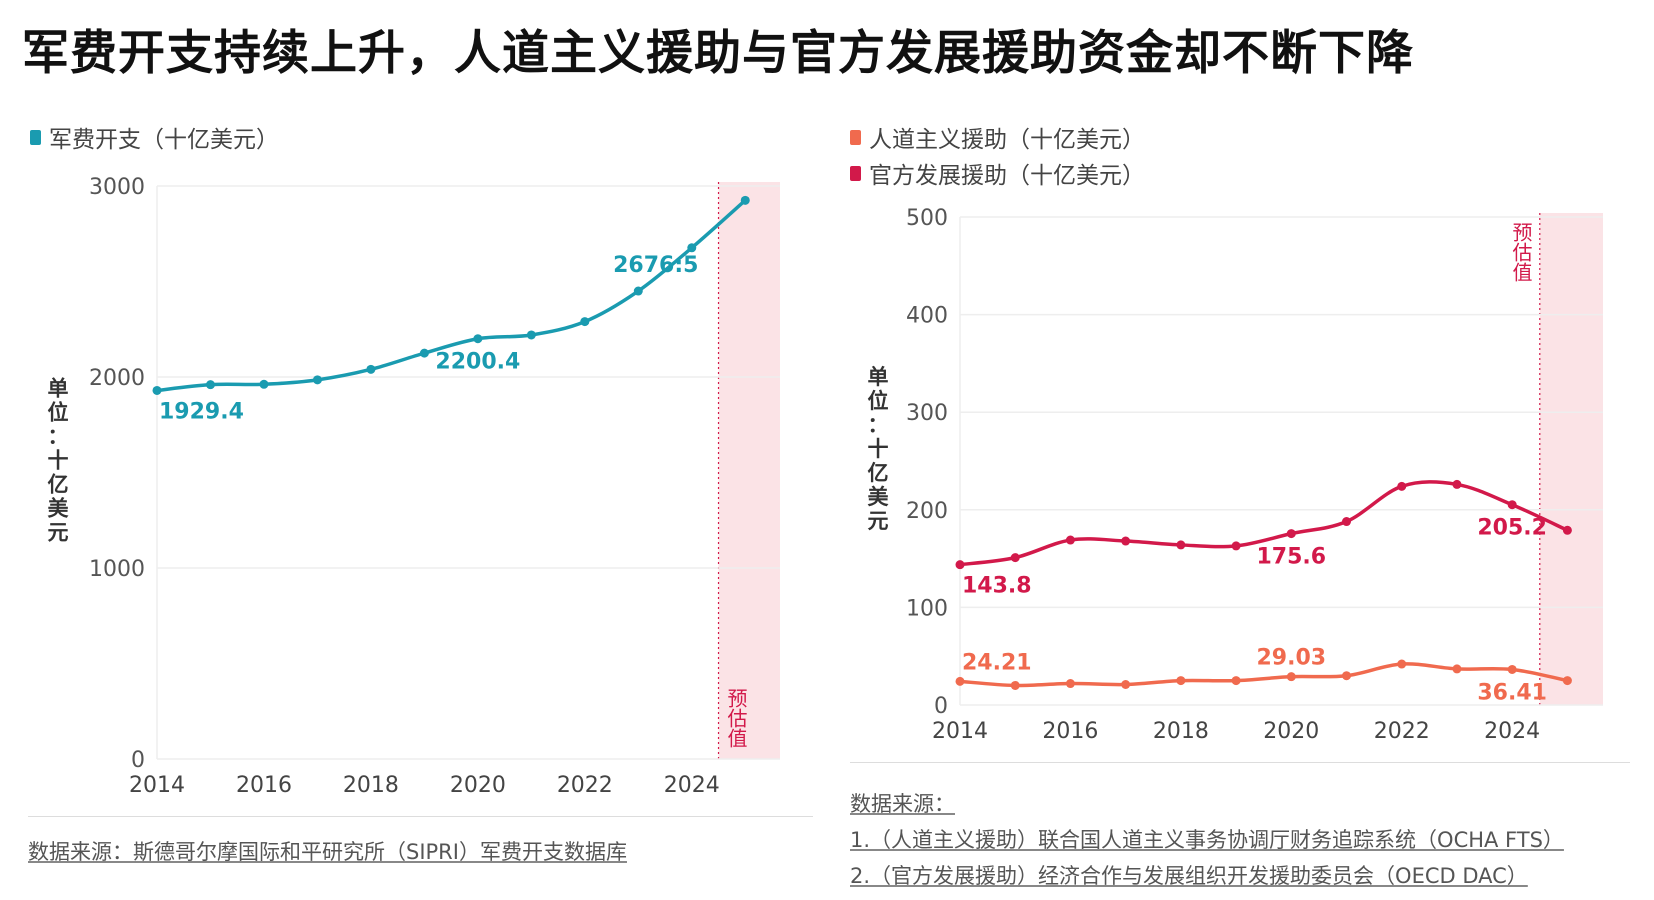  What do you see at coordinates (997, 662) in the screenshot?
I see `data-label: 24.21` at bounding box center [997, 662].